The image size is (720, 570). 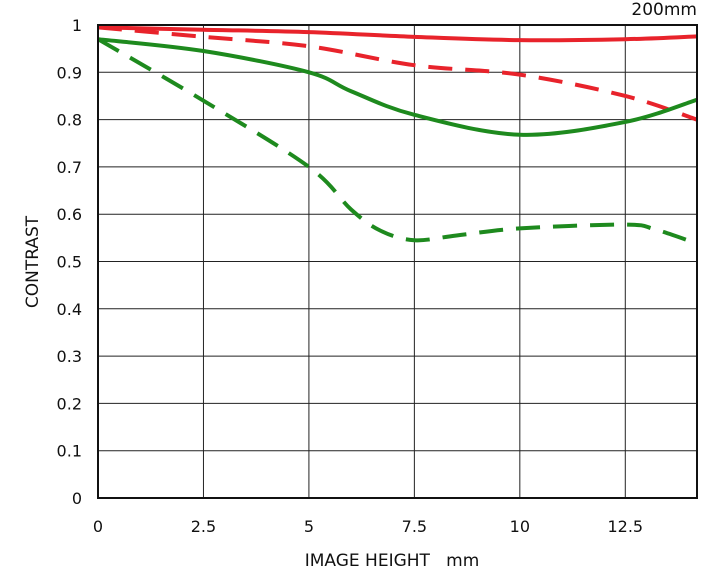 What do you see at coordinates (69, 214) in the screenshot?
I see `y-tick-label: 0.6` at bounding box center [69, 214].